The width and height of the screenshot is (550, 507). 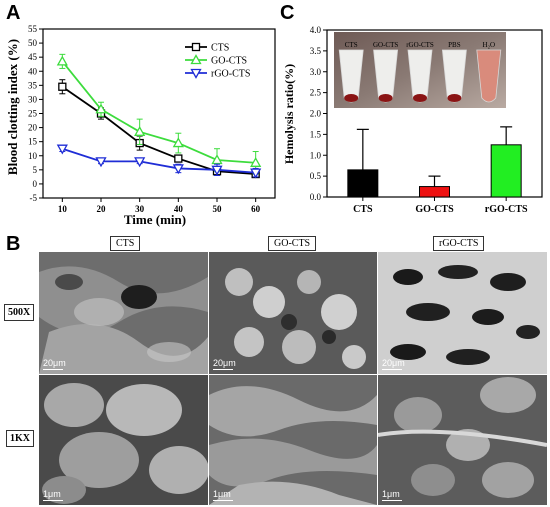 What do you see at coordinates (33, 43) in the screenshot?
I see `y-tick-label: 50` at bounding box center [33, 43].